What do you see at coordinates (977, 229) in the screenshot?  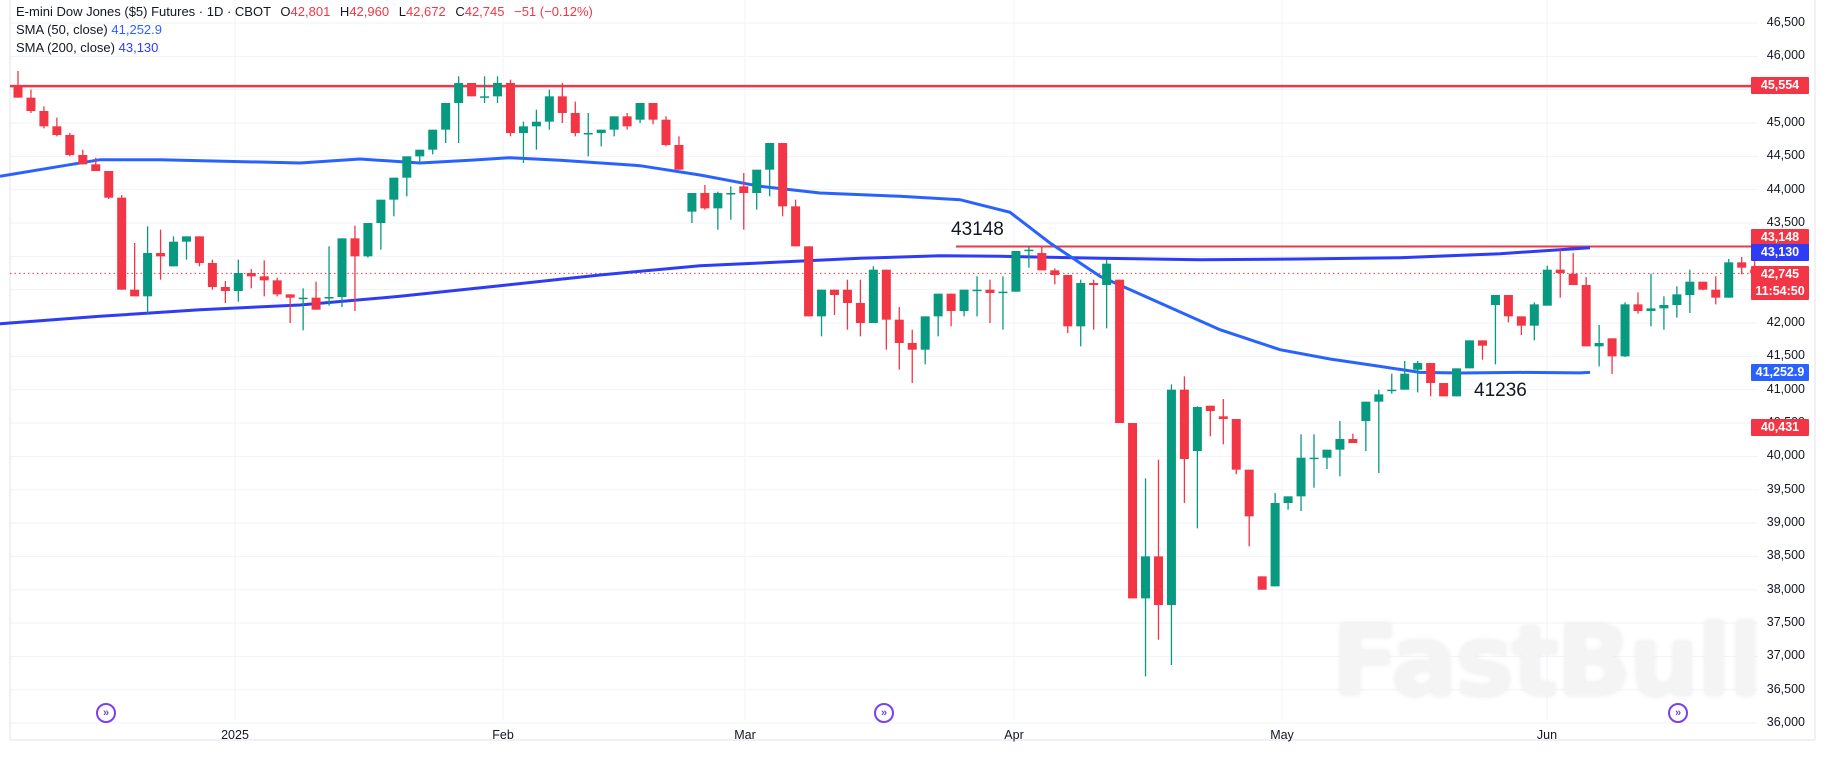 I see `price-annotation: 43148` at bounding box center [977, 229].